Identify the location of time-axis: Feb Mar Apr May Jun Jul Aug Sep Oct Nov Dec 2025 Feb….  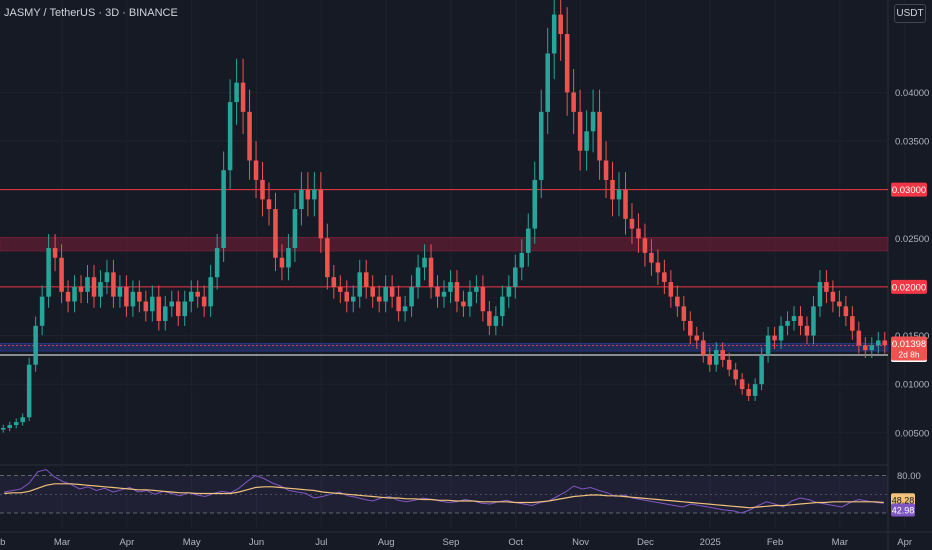
(466, 542).